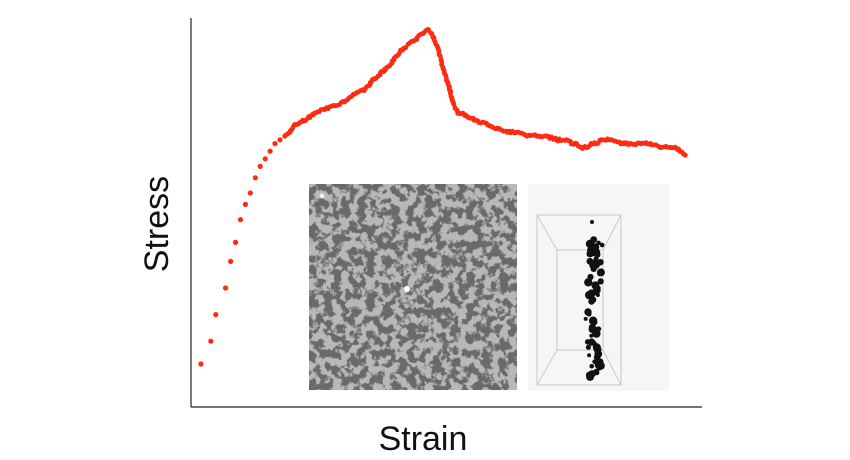 The width and height of the screenshot is (850, 460). What do you see at coordinates (413, 287) in the screenshot?
I see `inset-micrograph` at bounding box center [413, 287].